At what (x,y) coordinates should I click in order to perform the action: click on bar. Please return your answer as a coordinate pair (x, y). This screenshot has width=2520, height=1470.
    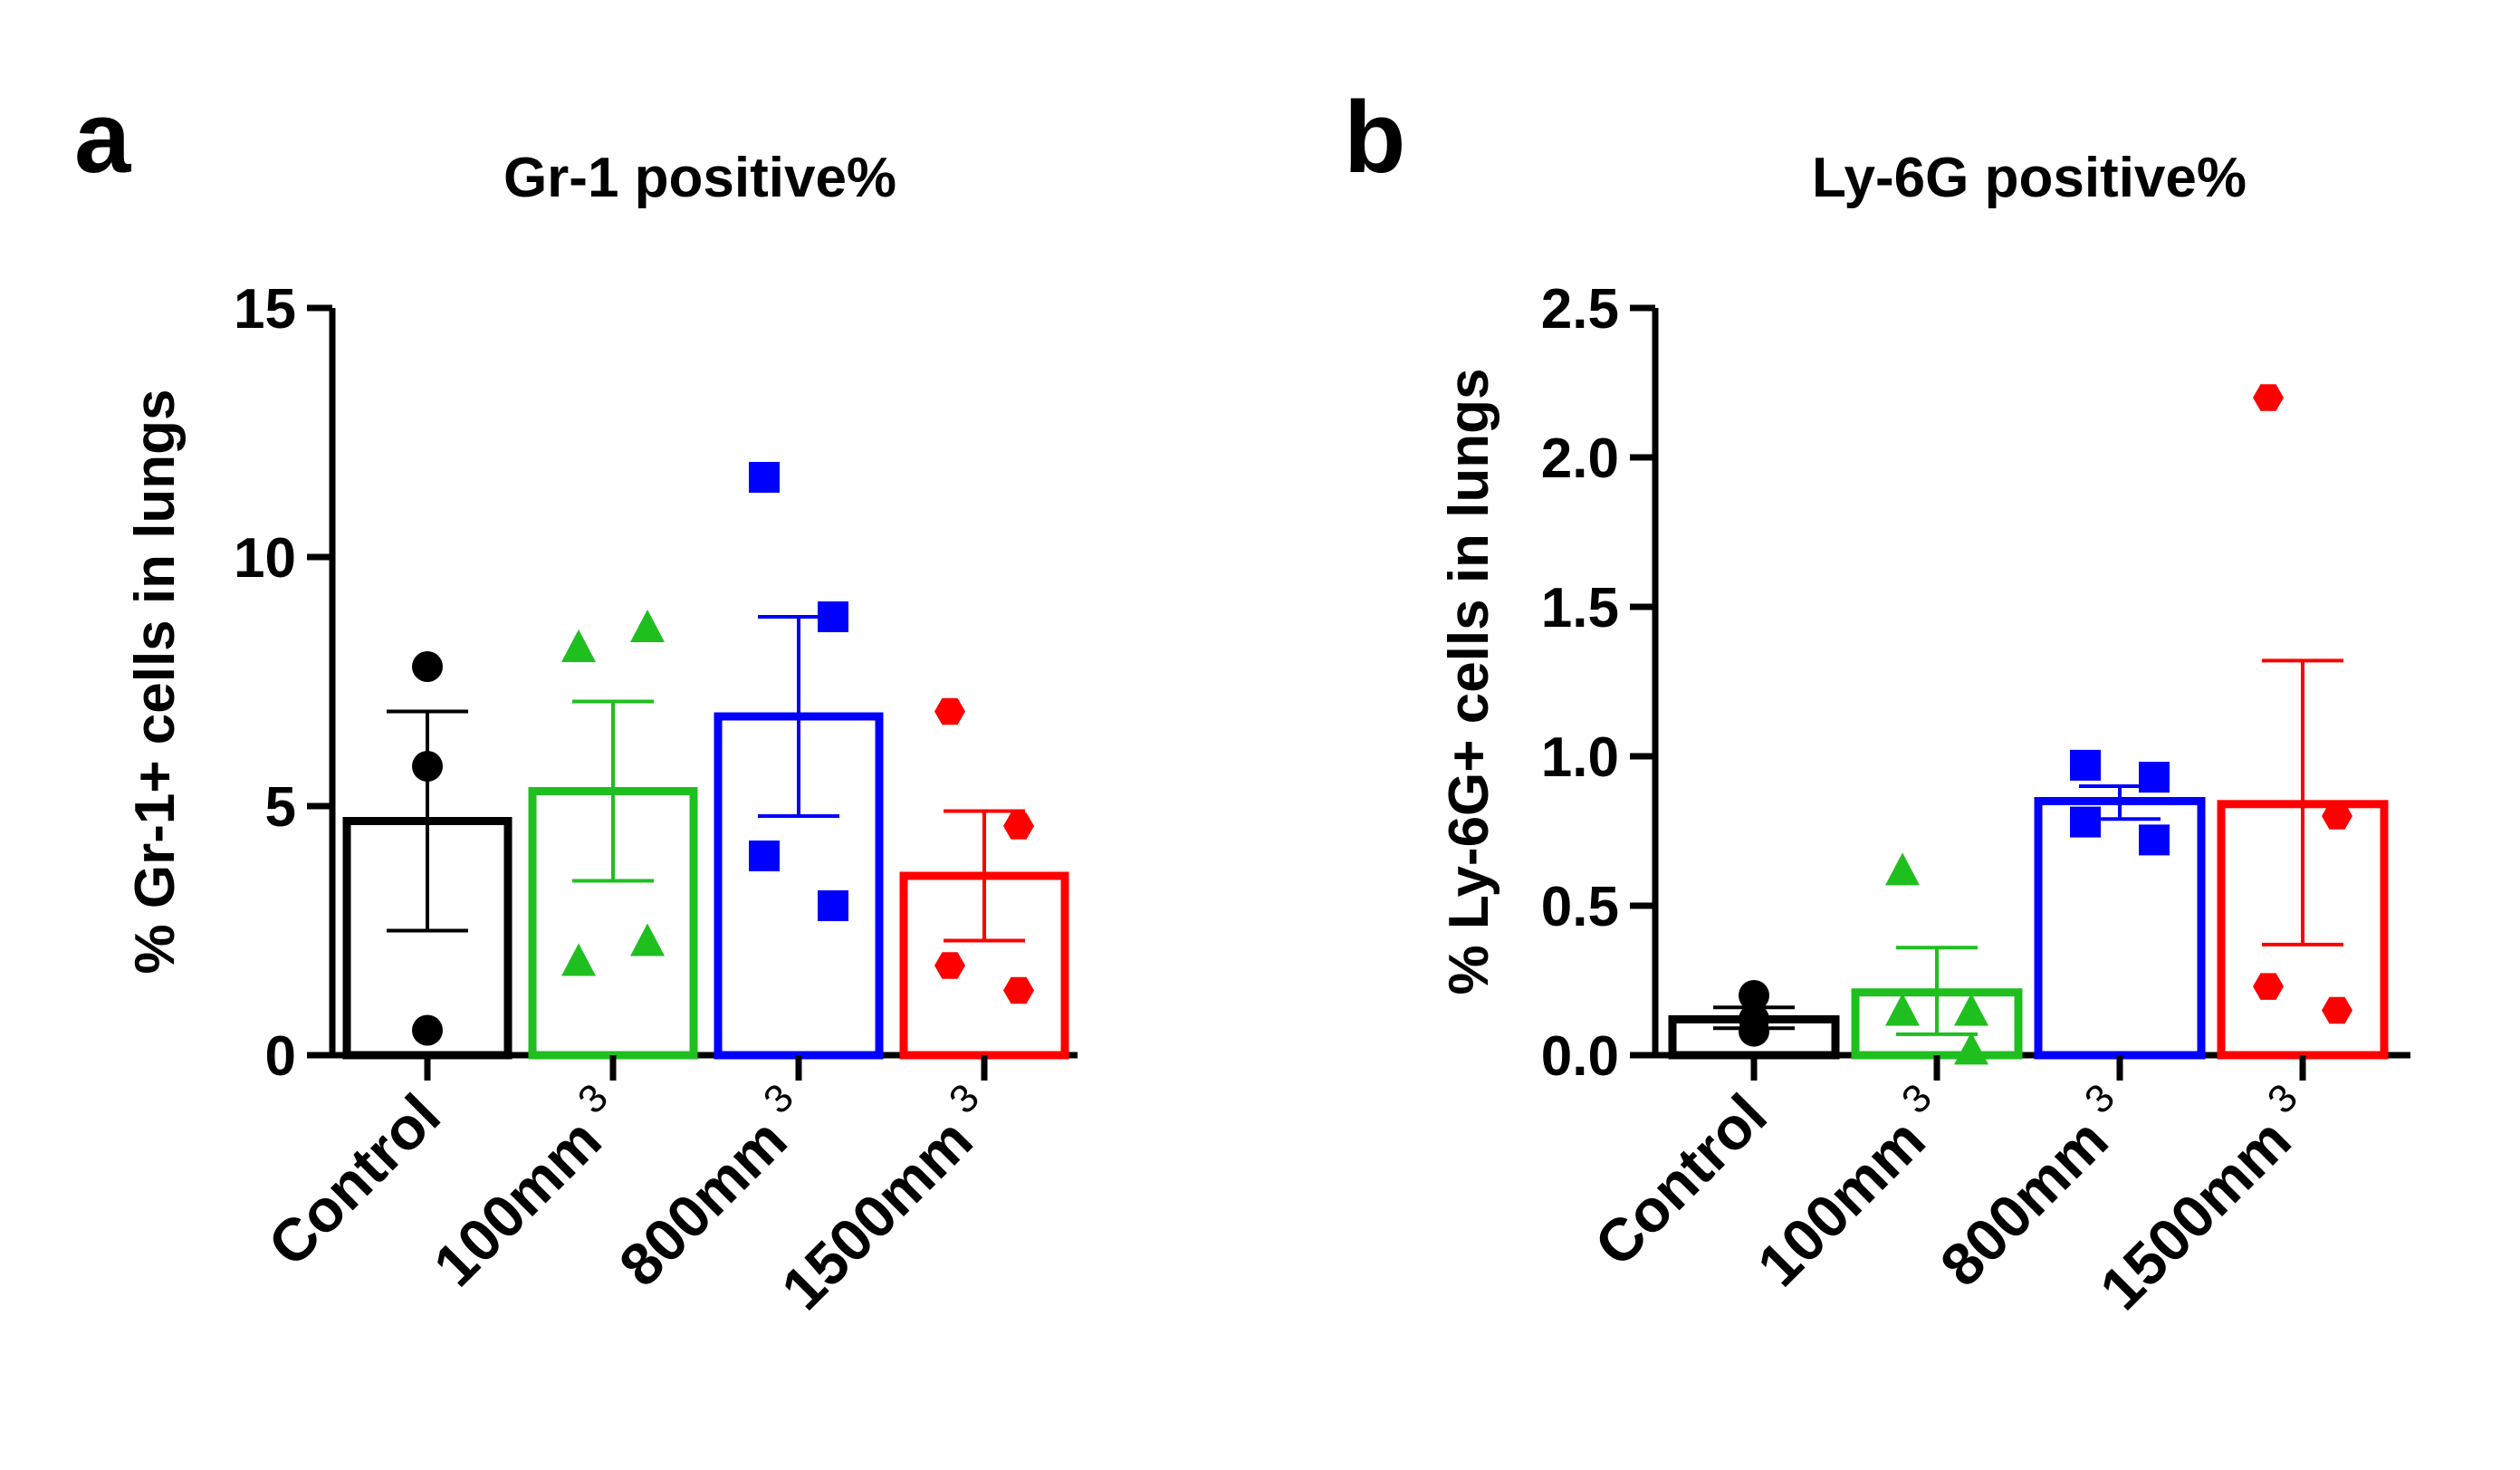
    Looking at the image, I should click on (2120, 928).